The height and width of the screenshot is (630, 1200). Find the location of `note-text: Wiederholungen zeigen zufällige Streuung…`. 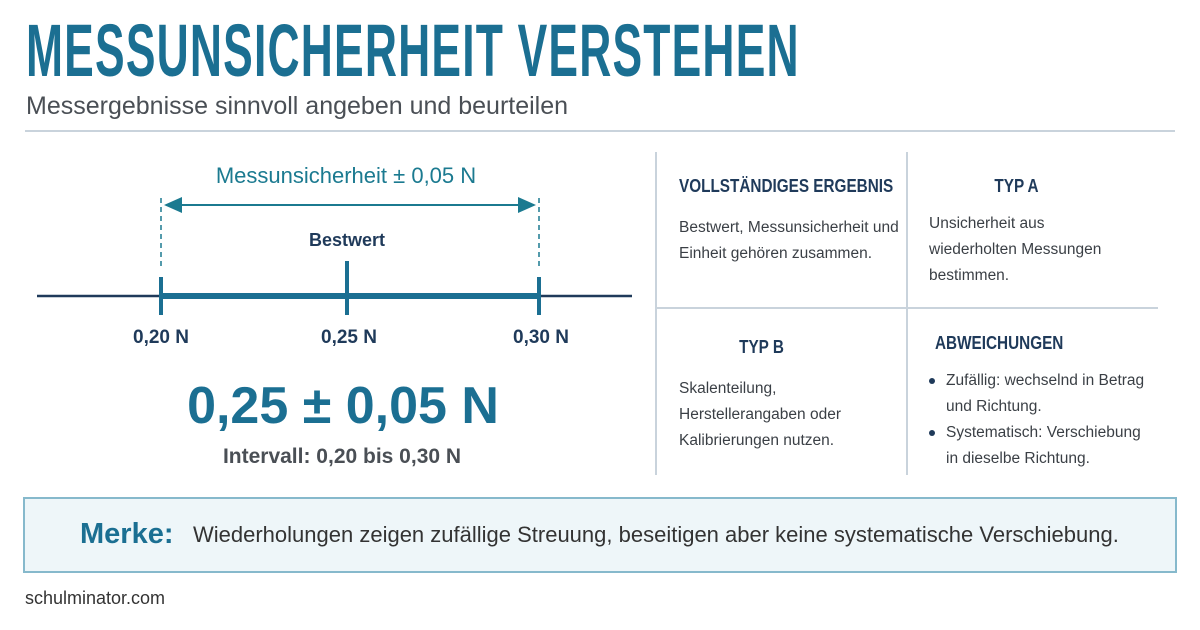

note-text: Wiederholungen zeigen zufällige Streuung… is located at coordinates (656, 534).